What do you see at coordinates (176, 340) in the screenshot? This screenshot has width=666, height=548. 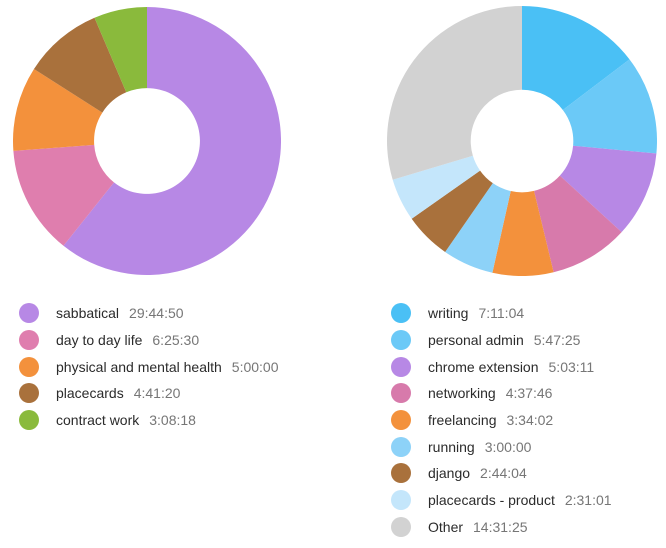 I see `legend-value: 6:25:30` at bounding box center [176, 340].